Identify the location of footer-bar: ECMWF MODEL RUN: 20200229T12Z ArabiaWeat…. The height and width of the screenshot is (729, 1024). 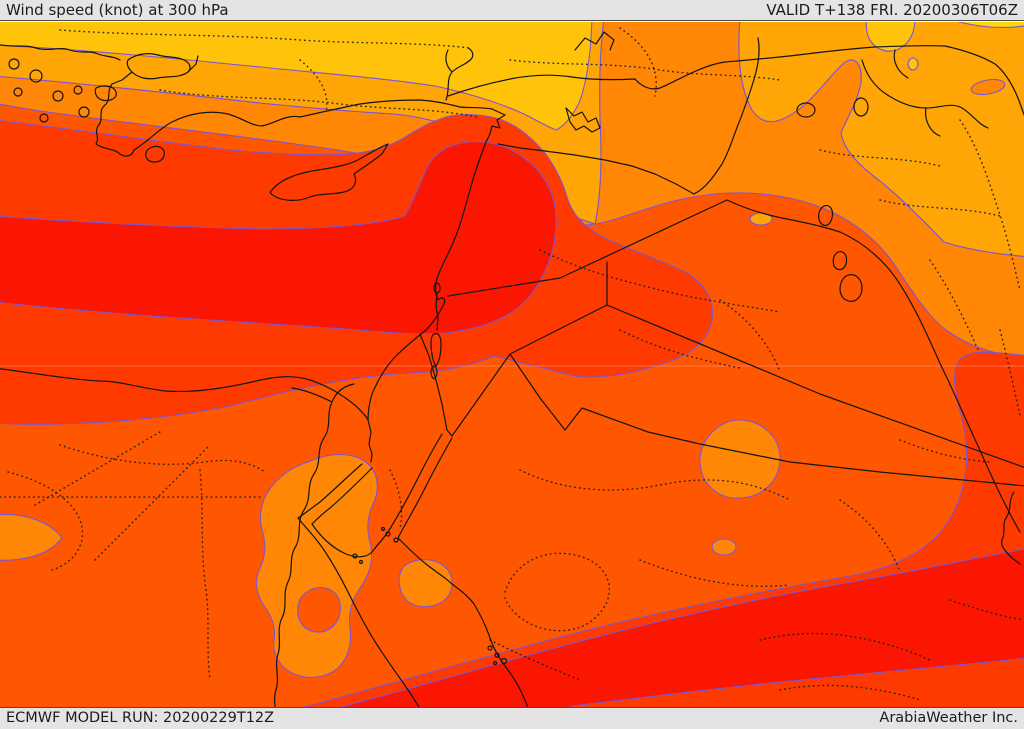
(512, 718).